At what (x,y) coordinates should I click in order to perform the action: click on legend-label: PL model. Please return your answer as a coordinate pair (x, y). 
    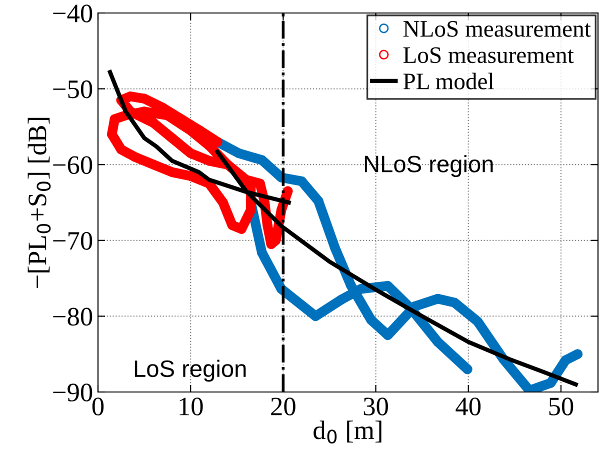
    Looking at the image, I should click on (448, 81).